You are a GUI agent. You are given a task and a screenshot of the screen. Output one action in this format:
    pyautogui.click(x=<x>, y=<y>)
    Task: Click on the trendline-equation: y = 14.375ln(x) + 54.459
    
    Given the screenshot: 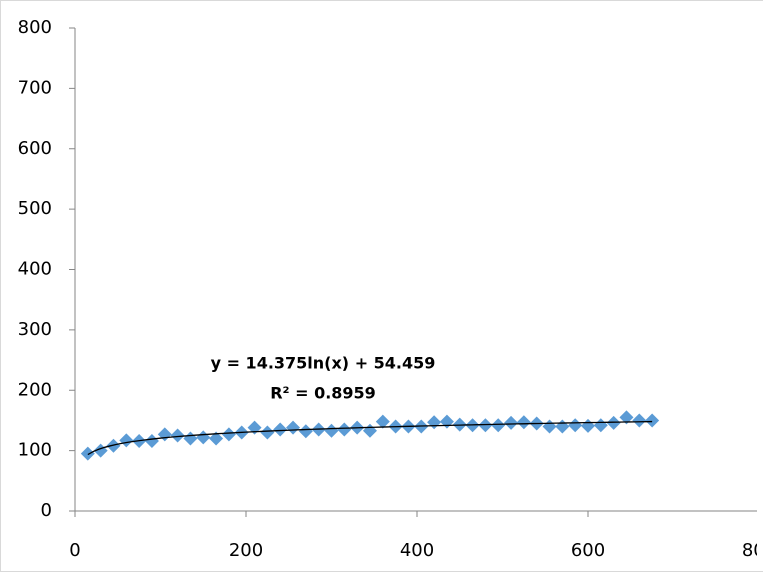 What is the action you would take?
    pyautogui.click(x=323, y=363)
    